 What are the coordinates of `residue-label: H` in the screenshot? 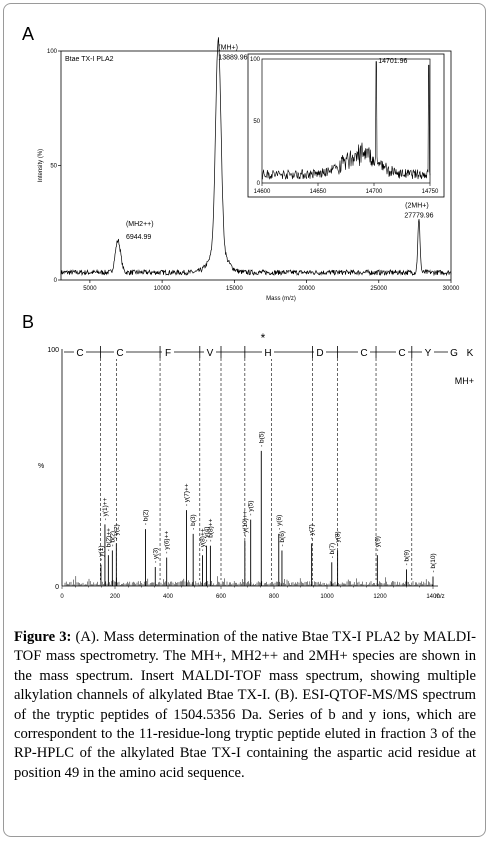 It's located at (267, 353).